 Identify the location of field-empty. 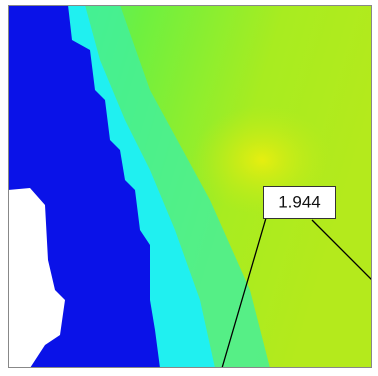
(36, 278).